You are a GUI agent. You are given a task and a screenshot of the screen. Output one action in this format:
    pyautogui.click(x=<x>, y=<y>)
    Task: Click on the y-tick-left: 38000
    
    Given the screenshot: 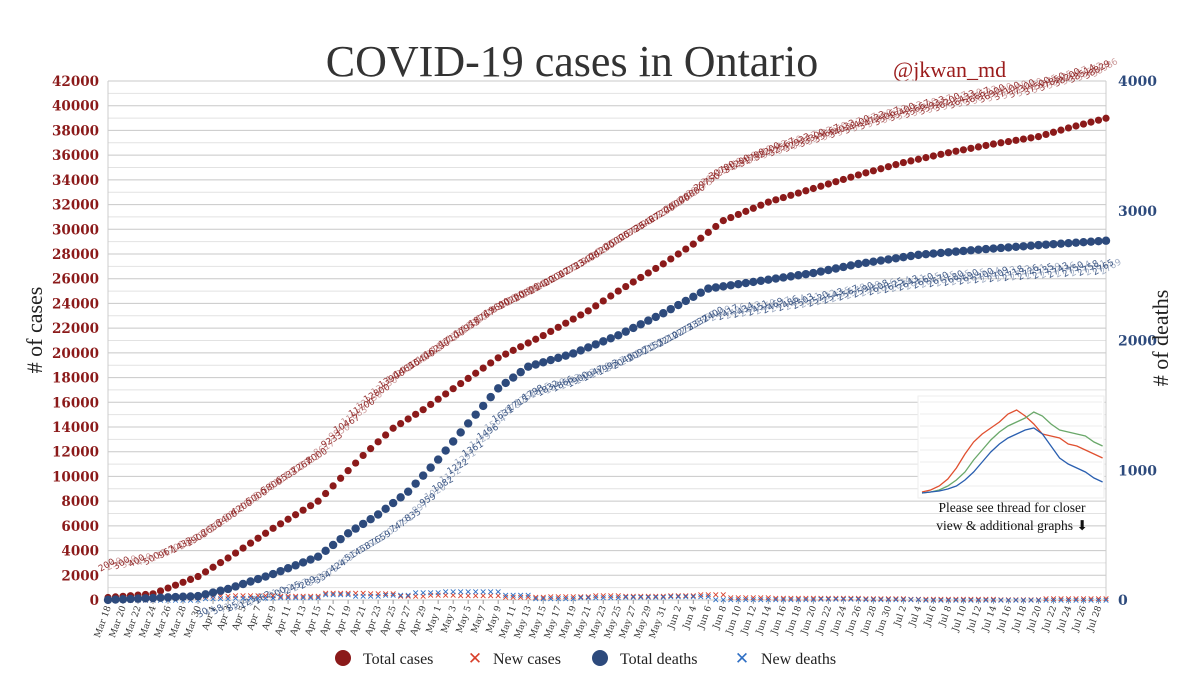 What is the action you would take?
    pyautogui.click(x=75, y=131)
    